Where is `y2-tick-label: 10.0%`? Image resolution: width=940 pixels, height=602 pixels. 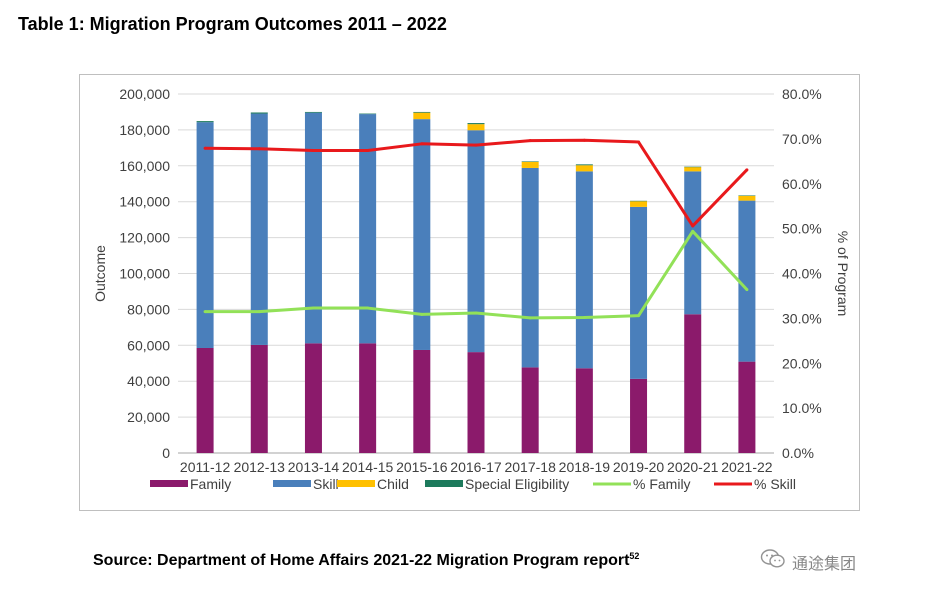 y2-tick-label: 10.0% is located at coordinates (802, 408).